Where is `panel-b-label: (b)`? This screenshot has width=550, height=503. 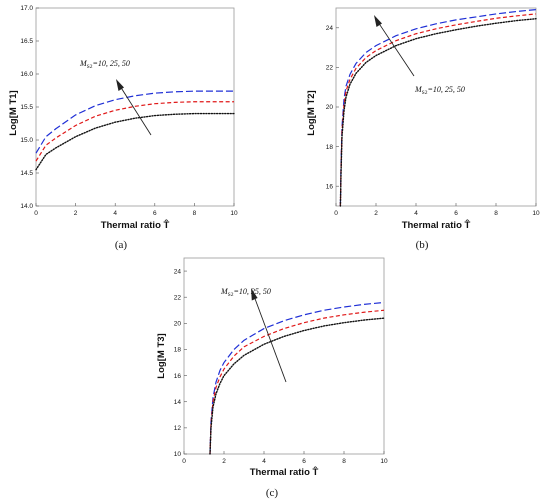
panel-b-label: (b) is located at coordinates (422, 245).